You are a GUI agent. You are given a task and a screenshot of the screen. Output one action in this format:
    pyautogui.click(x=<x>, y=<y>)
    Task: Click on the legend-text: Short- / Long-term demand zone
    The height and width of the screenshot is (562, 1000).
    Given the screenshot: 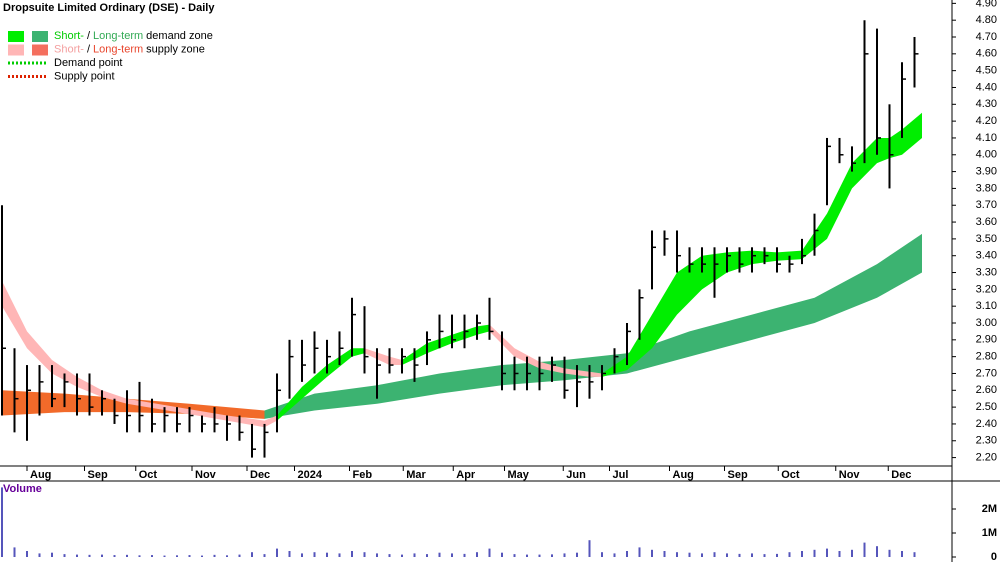 What is the action you would take?
    pyautogui.click(x=133, y=36)
    